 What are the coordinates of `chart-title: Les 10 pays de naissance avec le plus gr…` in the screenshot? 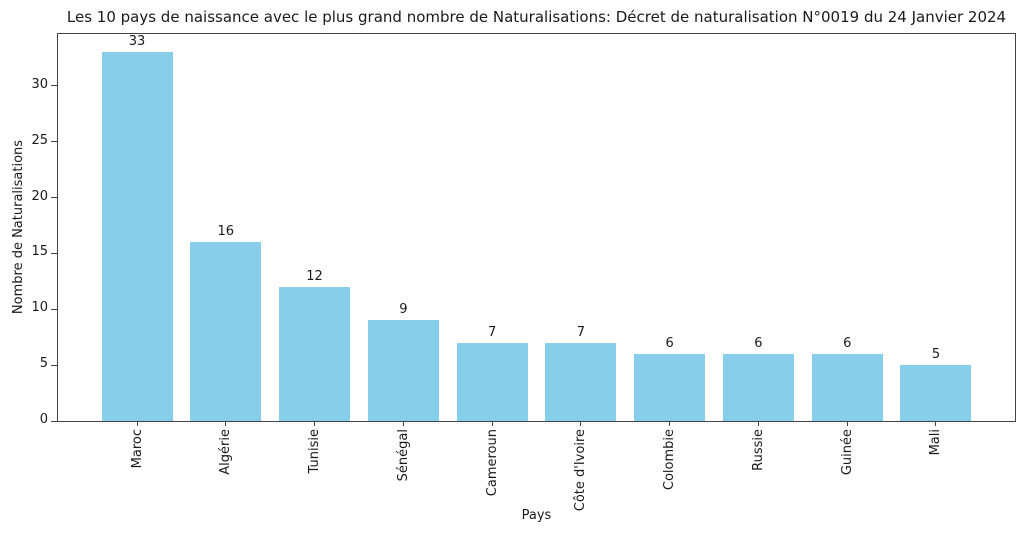 It's located at (536, 17).